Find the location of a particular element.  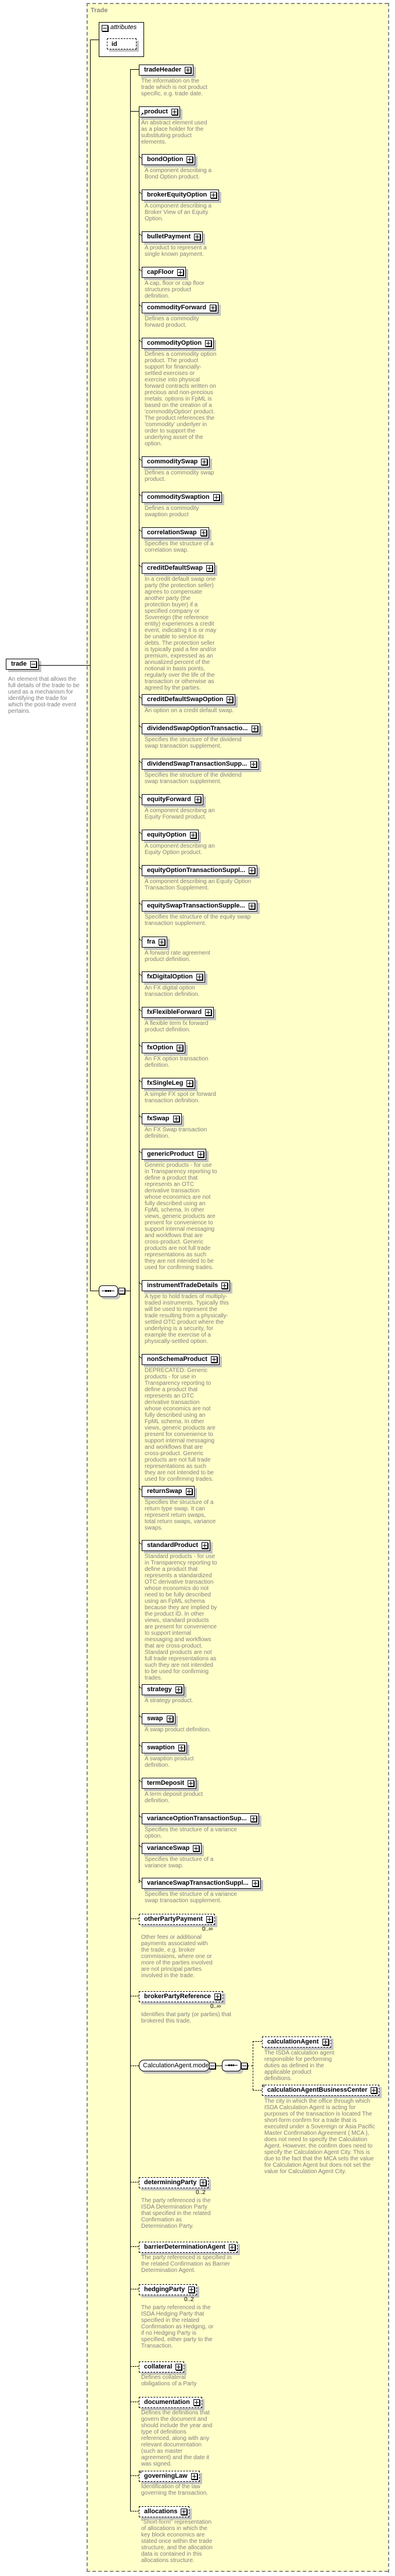

element-correlationSwap: correlationSwap is located at coordinates (175, 532).